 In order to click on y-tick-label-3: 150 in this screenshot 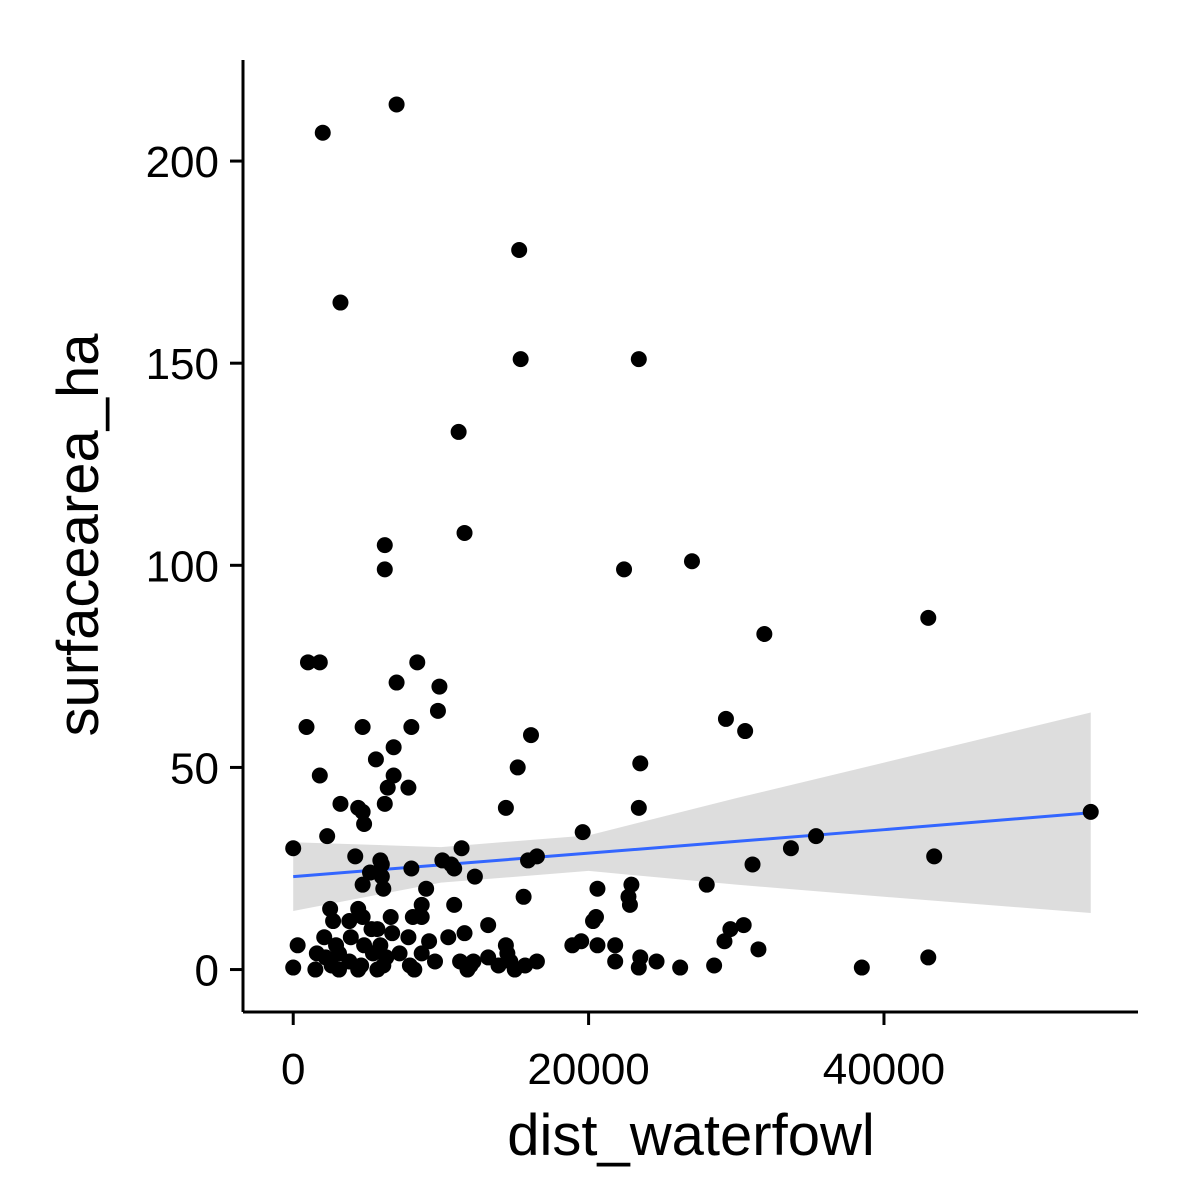, I will do `click(182, 364)`.